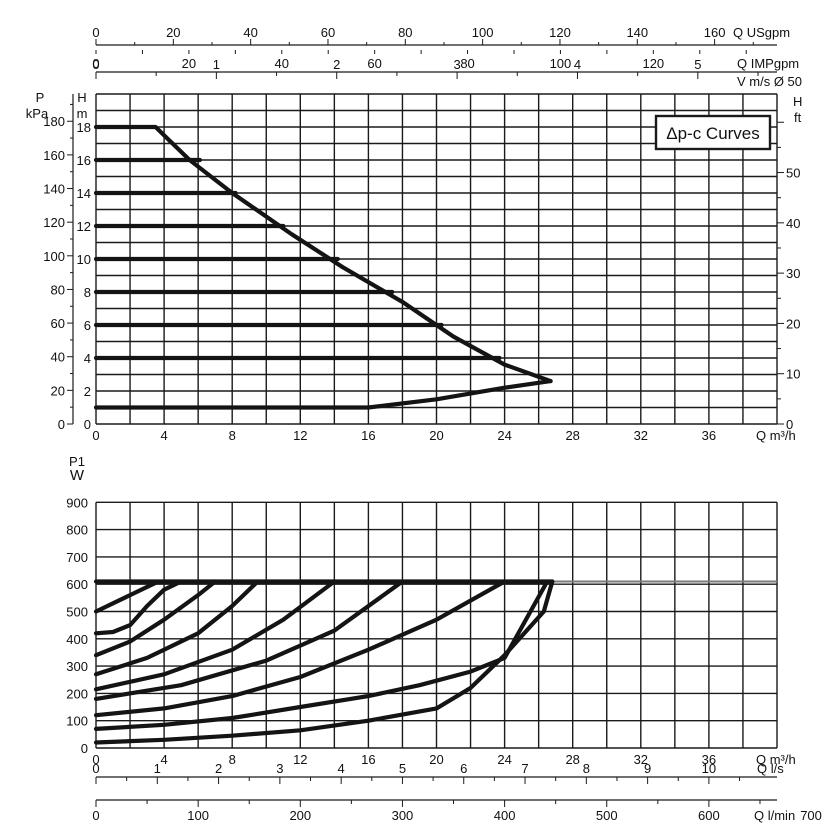  Describe the element at coordinates (715, 32) in the screenshot. I see `usgpm-tick-label: 160` at that location.